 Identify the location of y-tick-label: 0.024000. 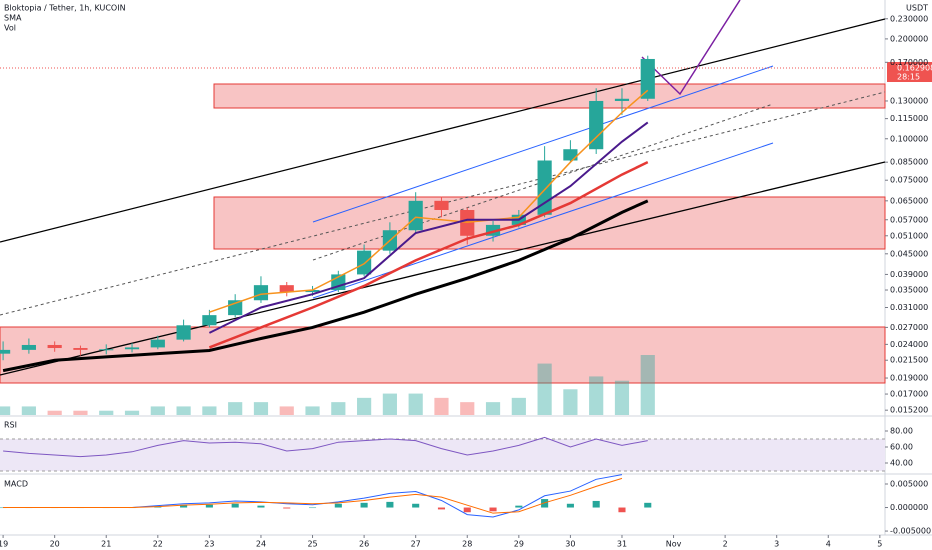
(909, 344).